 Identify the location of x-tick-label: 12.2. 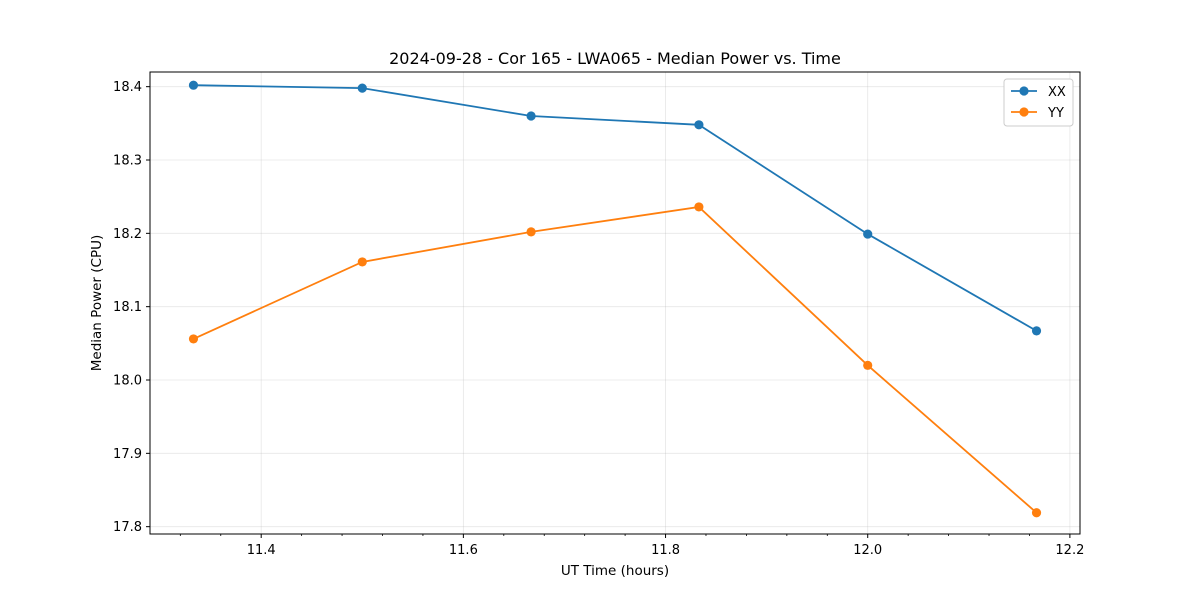
(1069, 550).